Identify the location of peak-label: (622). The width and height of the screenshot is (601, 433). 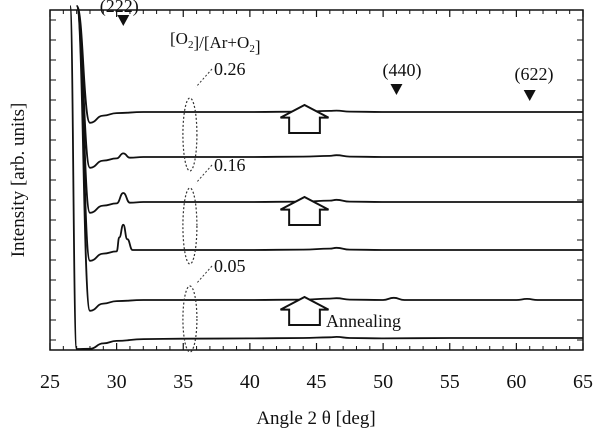
(534, 74).